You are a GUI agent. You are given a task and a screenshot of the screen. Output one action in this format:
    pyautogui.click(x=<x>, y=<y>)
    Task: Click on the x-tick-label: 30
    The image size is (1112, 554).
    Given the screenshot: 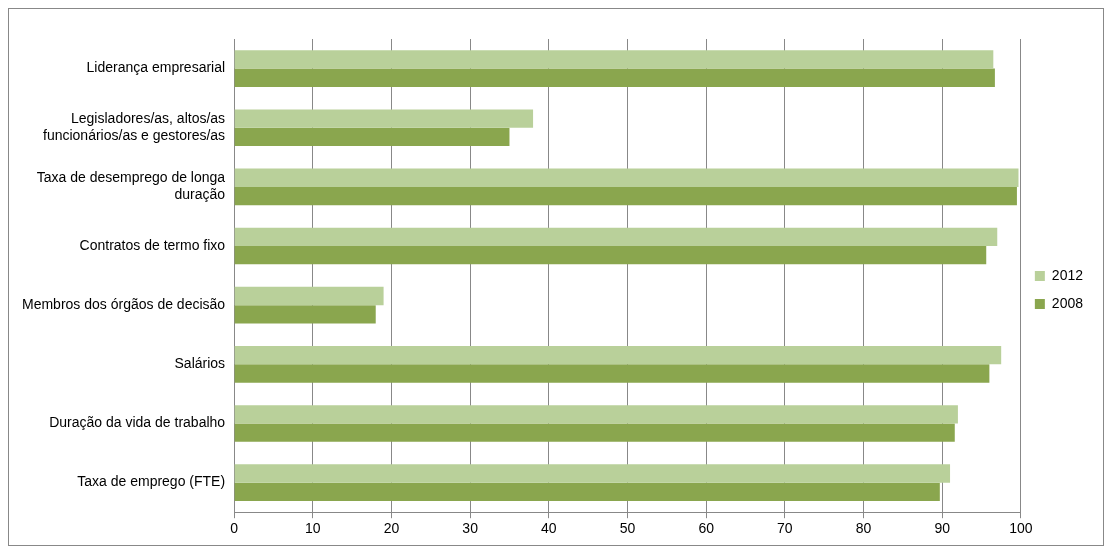 What is the action you would take?
    pyautogui.click(x=470, y=528)
    